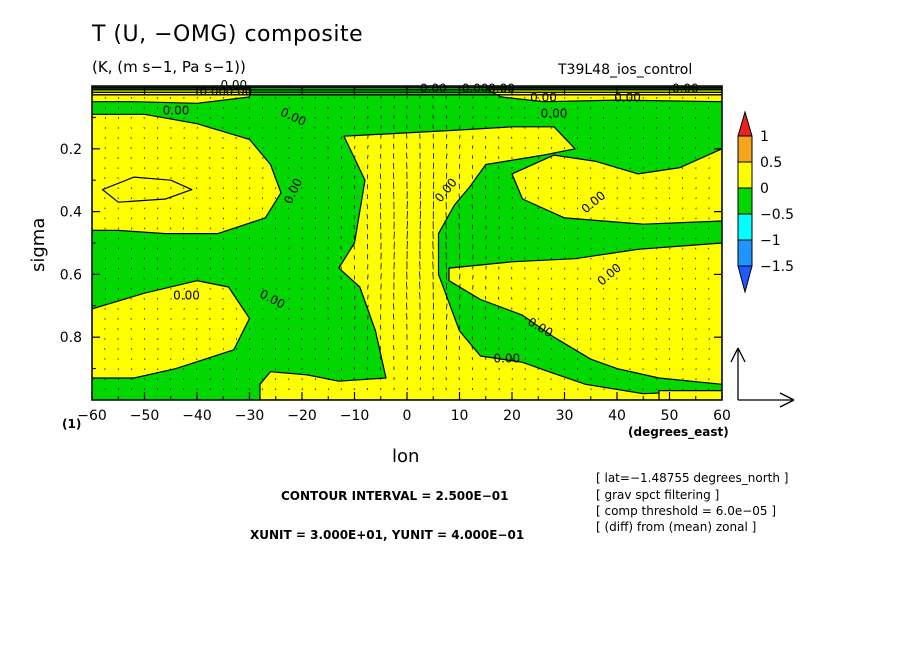  What do you see at coordinates (745, 201) in the screenshot?
I see `colorbar-segment` at bounding box center [745, 201].